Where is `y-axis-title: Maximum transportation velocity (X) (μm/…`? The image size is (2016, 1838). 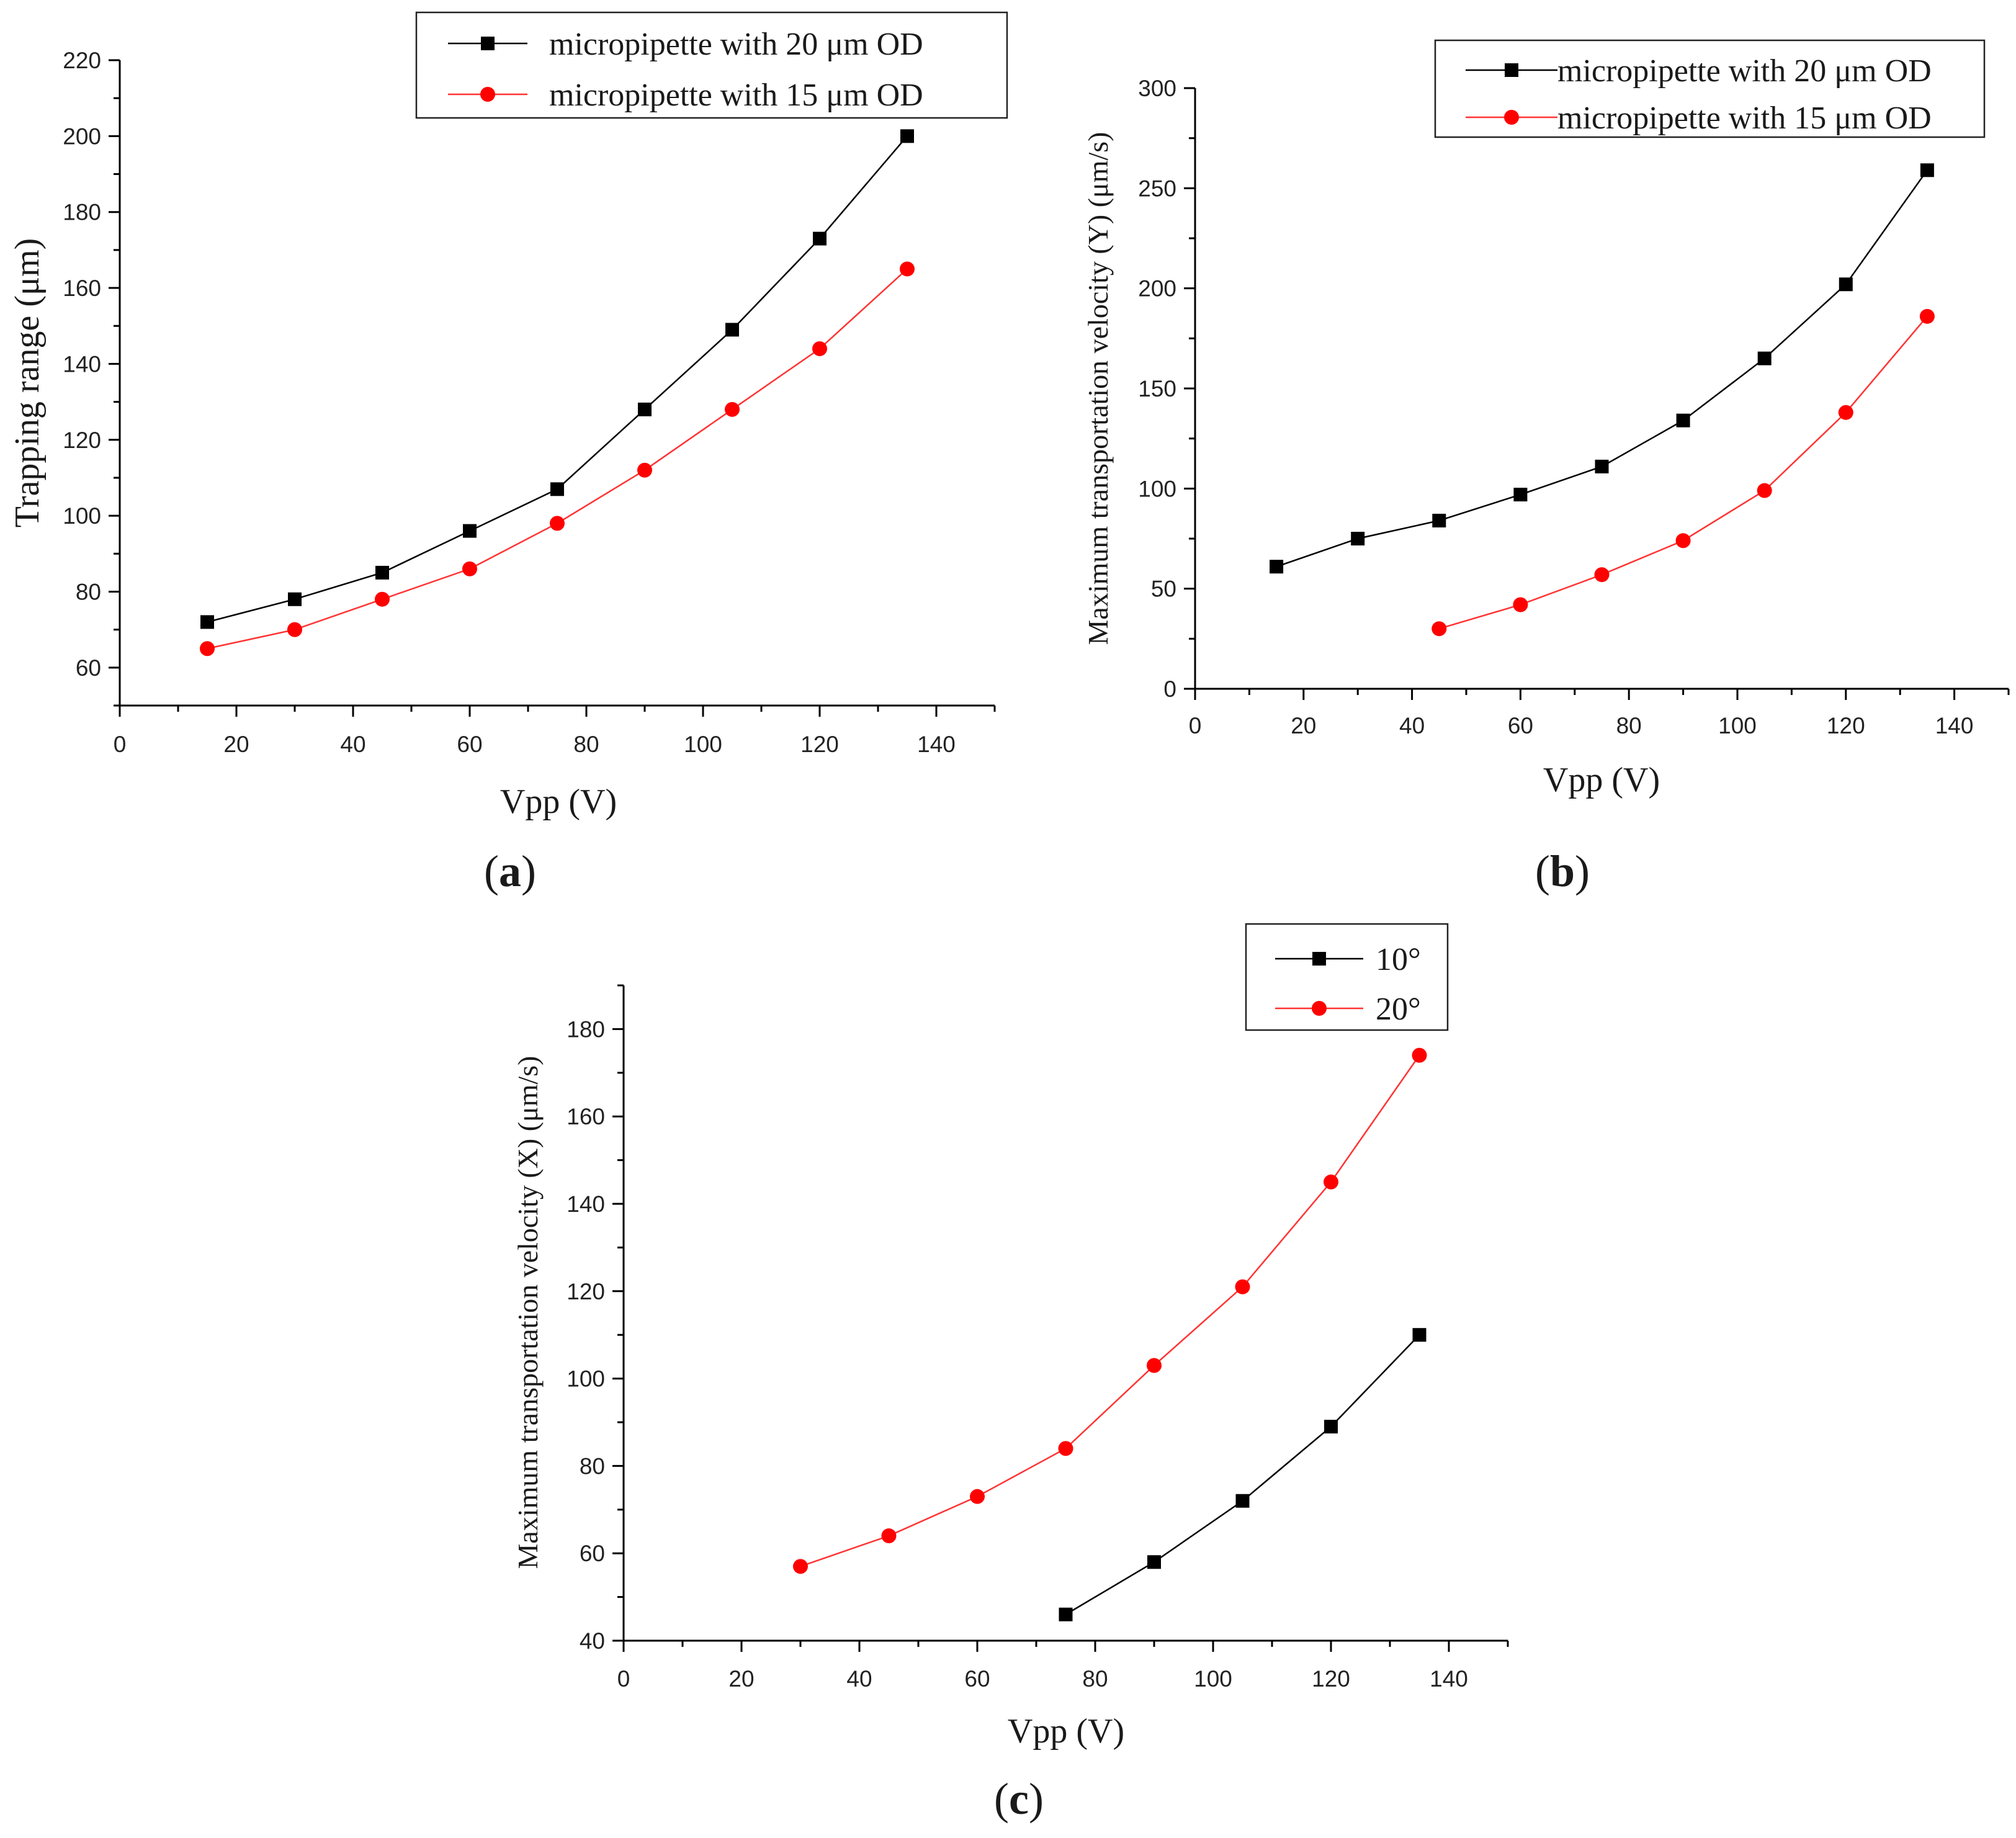
y-axis-title: Maximum transportation velocity (X) (μm/… is located at coordinates (528, 1313).